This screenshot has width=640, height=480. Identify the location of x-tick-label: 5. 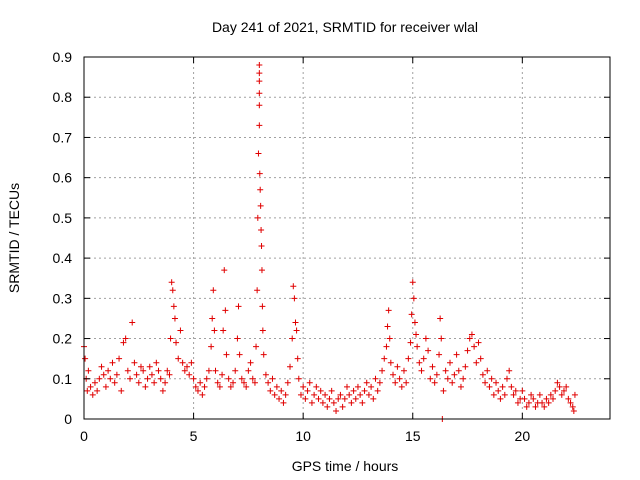
(194, 436).